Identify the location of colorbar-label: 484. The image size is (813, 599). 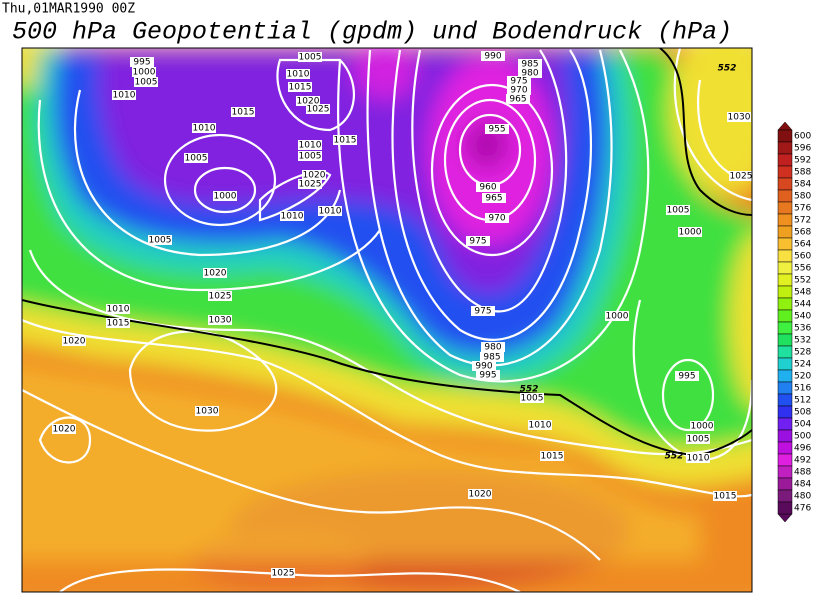
(802, 485).